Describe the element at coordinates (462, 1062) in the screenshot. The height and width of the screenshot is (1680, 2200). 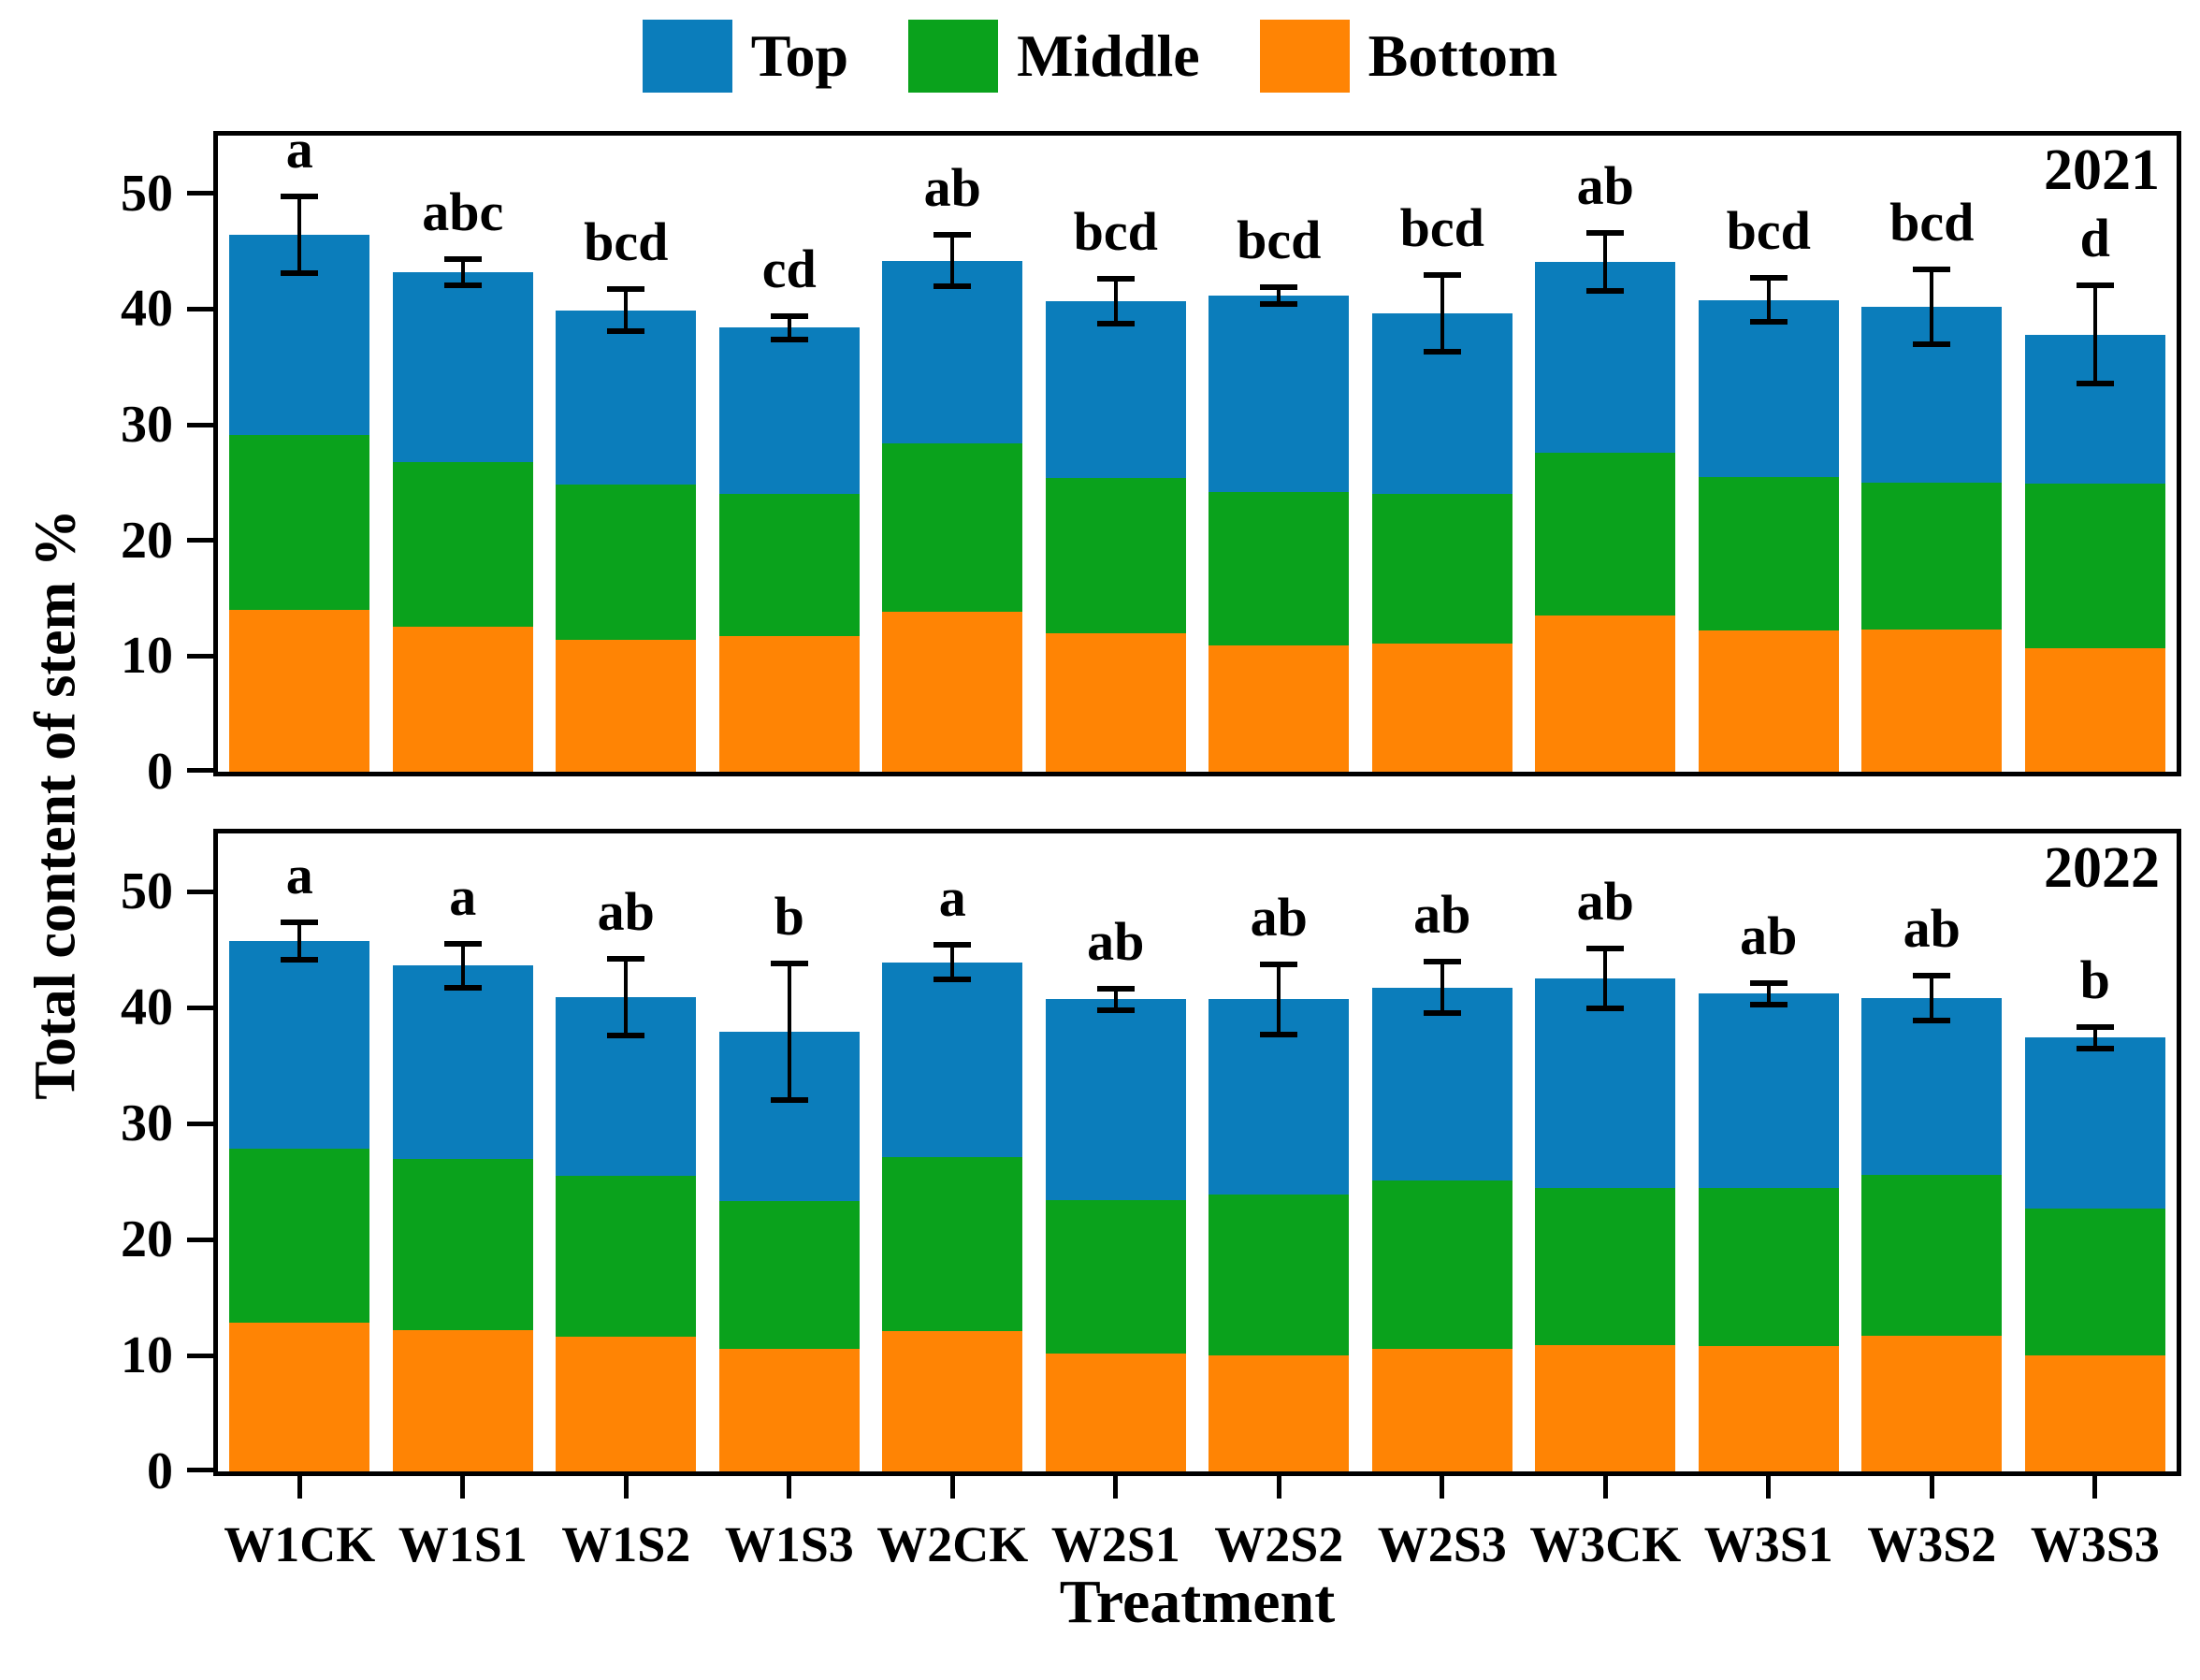
I see `bar-segment-top-W1S1` at that location.